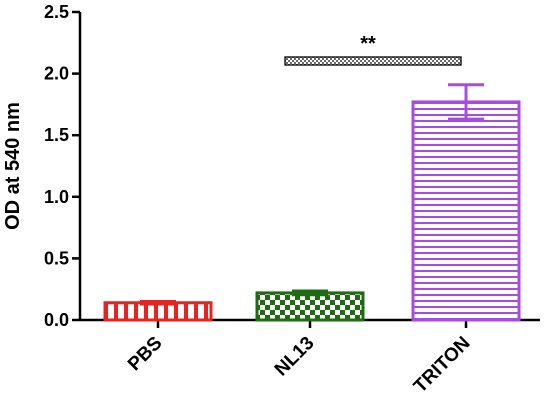 The height and width of the screenshot is (418, 551). What do you see at coordinates (56, 74) in the screenshot?
I see `y-tick-label: 2.0` at bounding box center [56, 74].